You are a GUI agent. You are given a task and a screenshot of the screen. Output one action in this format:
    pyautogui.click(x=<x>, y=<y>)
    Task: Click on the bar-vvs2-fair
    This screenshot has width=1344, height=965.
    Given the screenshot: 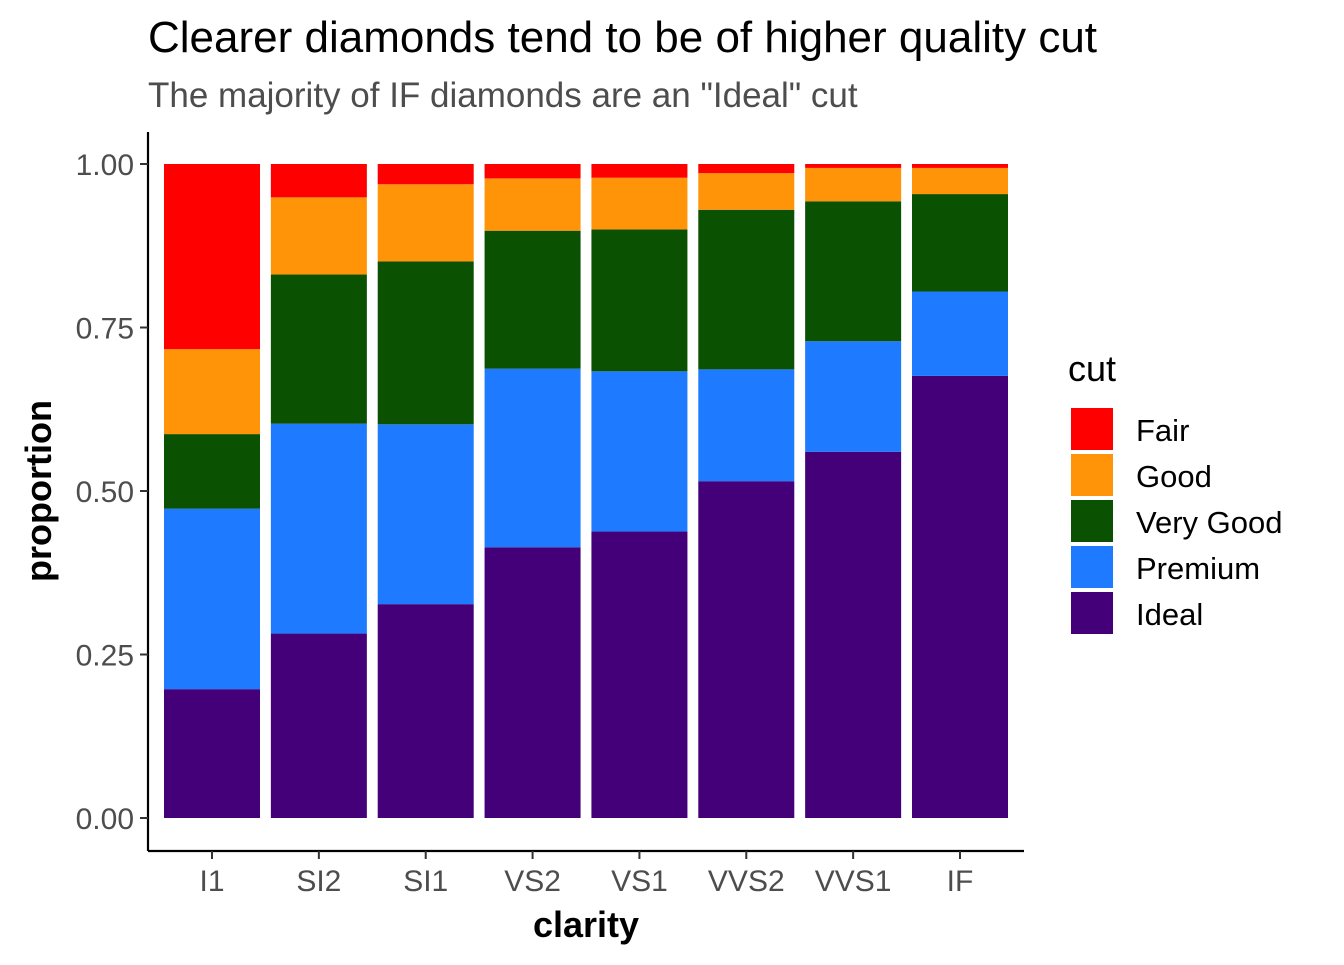 What is the action you would take?
    pyautogui.click(x=746, y=169)
    